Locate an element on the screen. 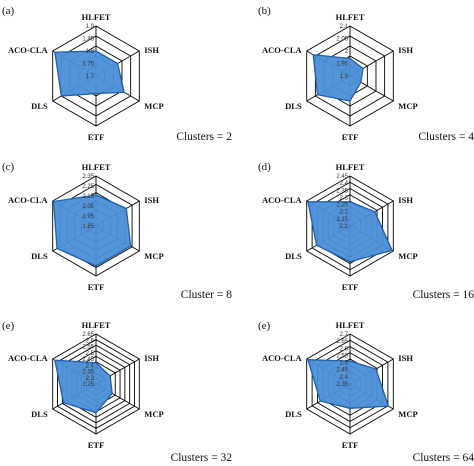  tick-label: 2.6 is located at coordinates (344, 349).